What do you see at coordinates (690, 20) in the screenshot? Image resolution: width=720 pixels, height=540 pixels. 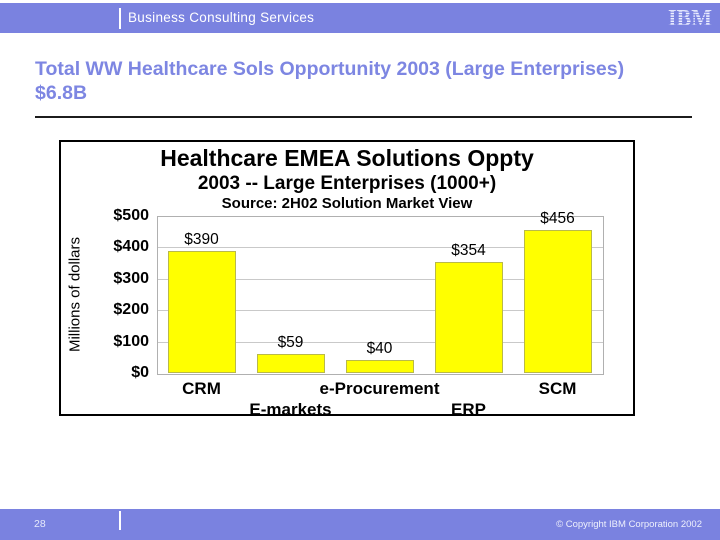 I see `ibm-logo-icon: IBM` at bounding box center [690, 20].